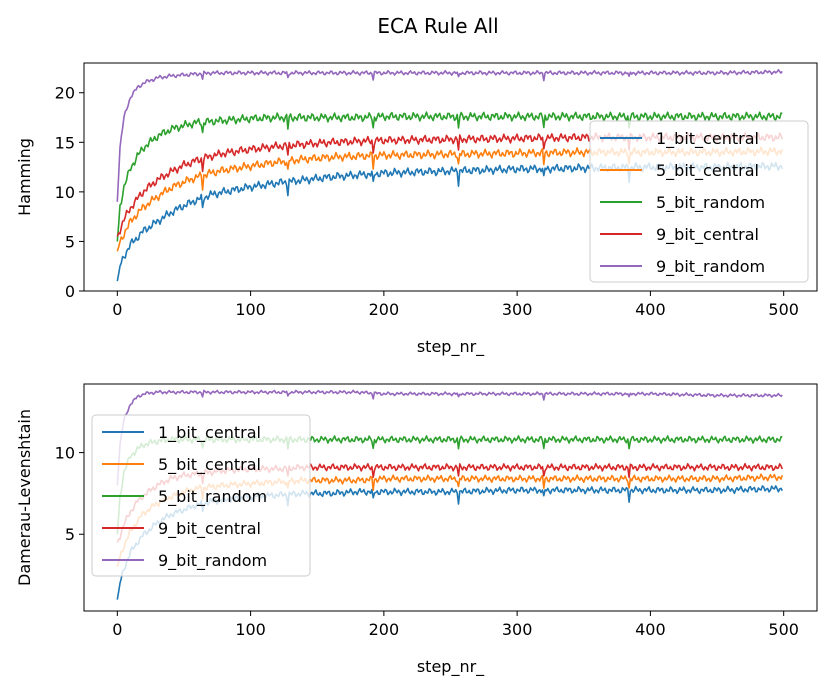  I want to click on y-axis-label: Hamming, so click(24, 177).